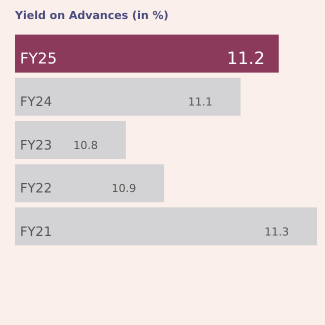 This screenshot has height=325, width=325. I want to click on y-tick-label: FY22, so click(36, 189).